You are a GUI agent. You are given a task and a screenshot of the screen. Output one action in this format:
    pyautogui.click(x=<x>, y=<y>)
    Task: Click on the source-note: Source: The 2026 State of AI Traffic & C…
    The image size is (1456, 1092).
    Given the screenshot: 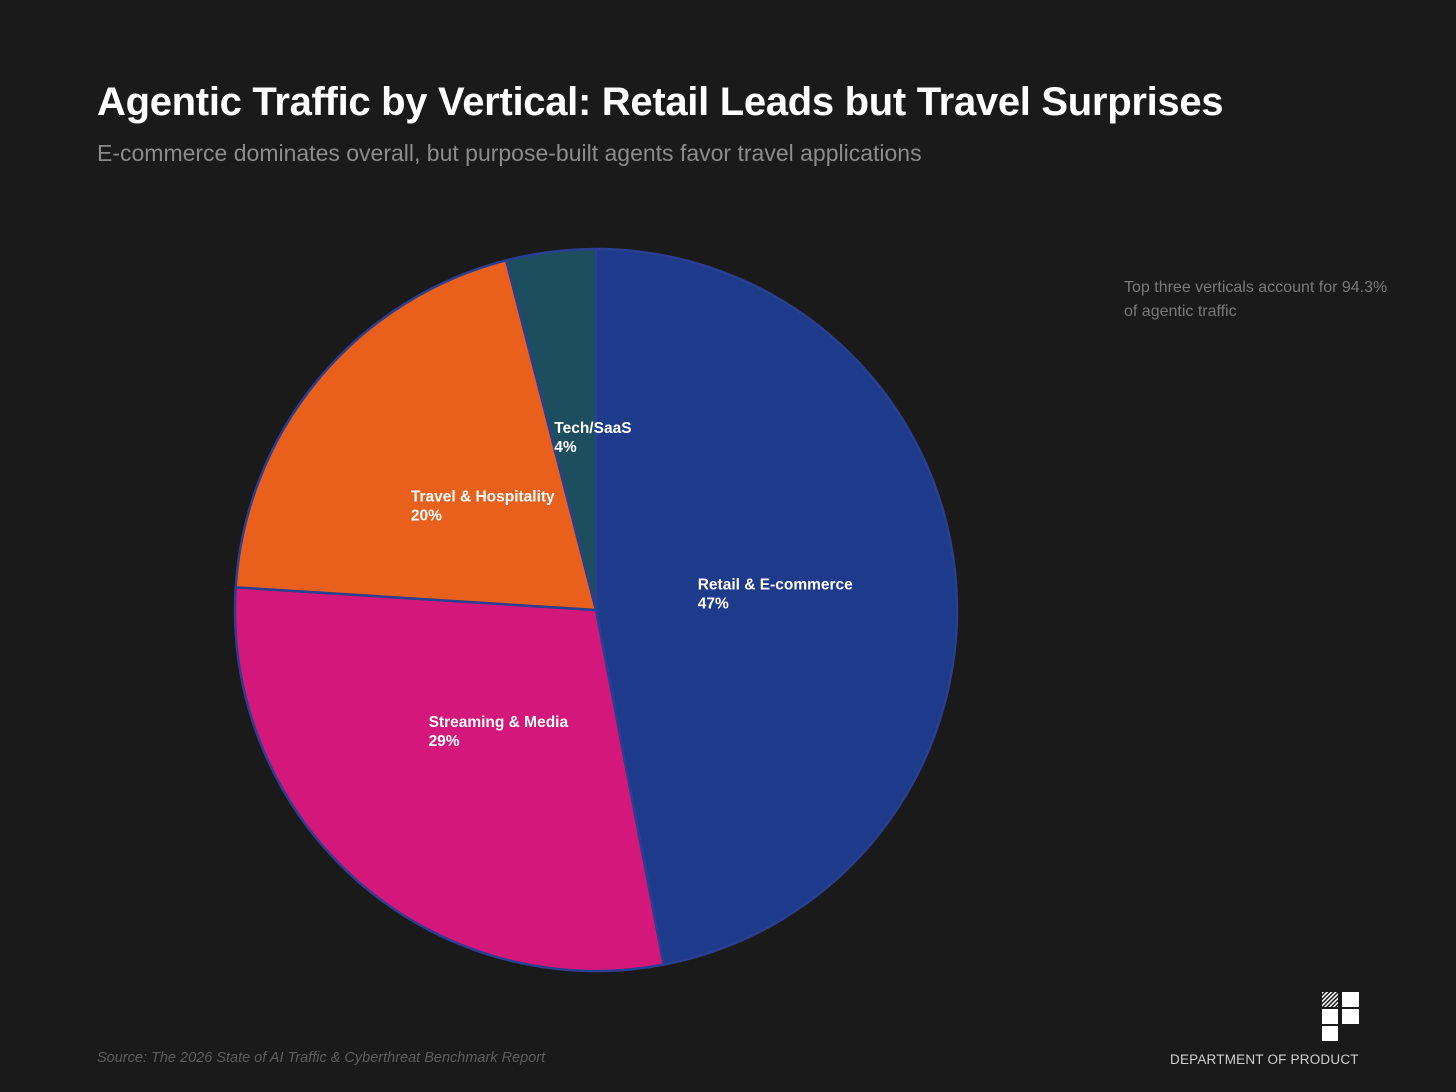 What is the action you would take?
    pyautogui.click(x=321, y=1058)
    